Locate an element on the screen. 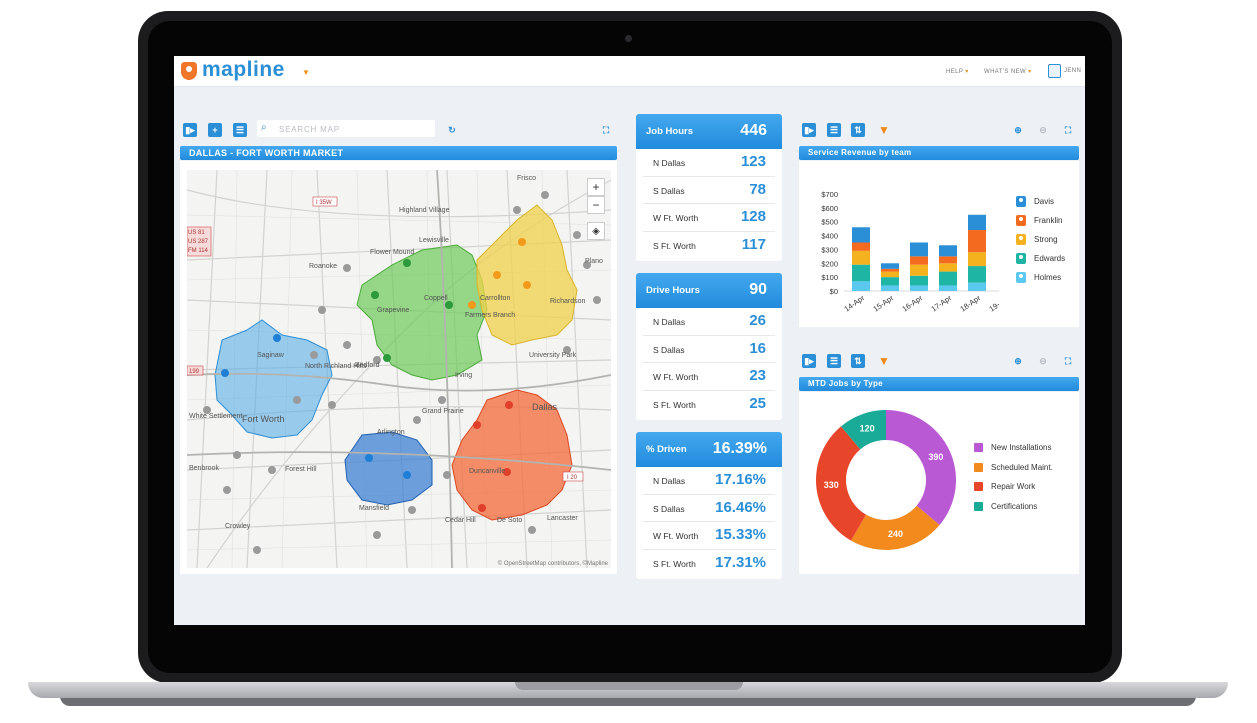  territory-arlington is located at coordinates (388, 468).